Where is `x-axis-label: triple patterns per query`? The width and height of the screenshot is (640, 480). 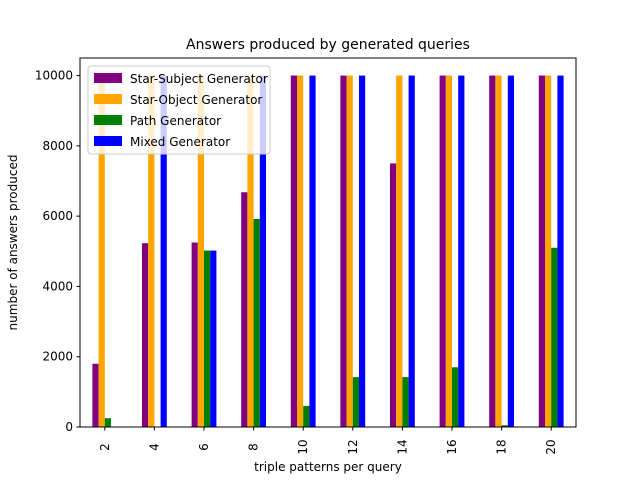 x-axis-label: triple patterns per query is located at coordinates (328, 467).